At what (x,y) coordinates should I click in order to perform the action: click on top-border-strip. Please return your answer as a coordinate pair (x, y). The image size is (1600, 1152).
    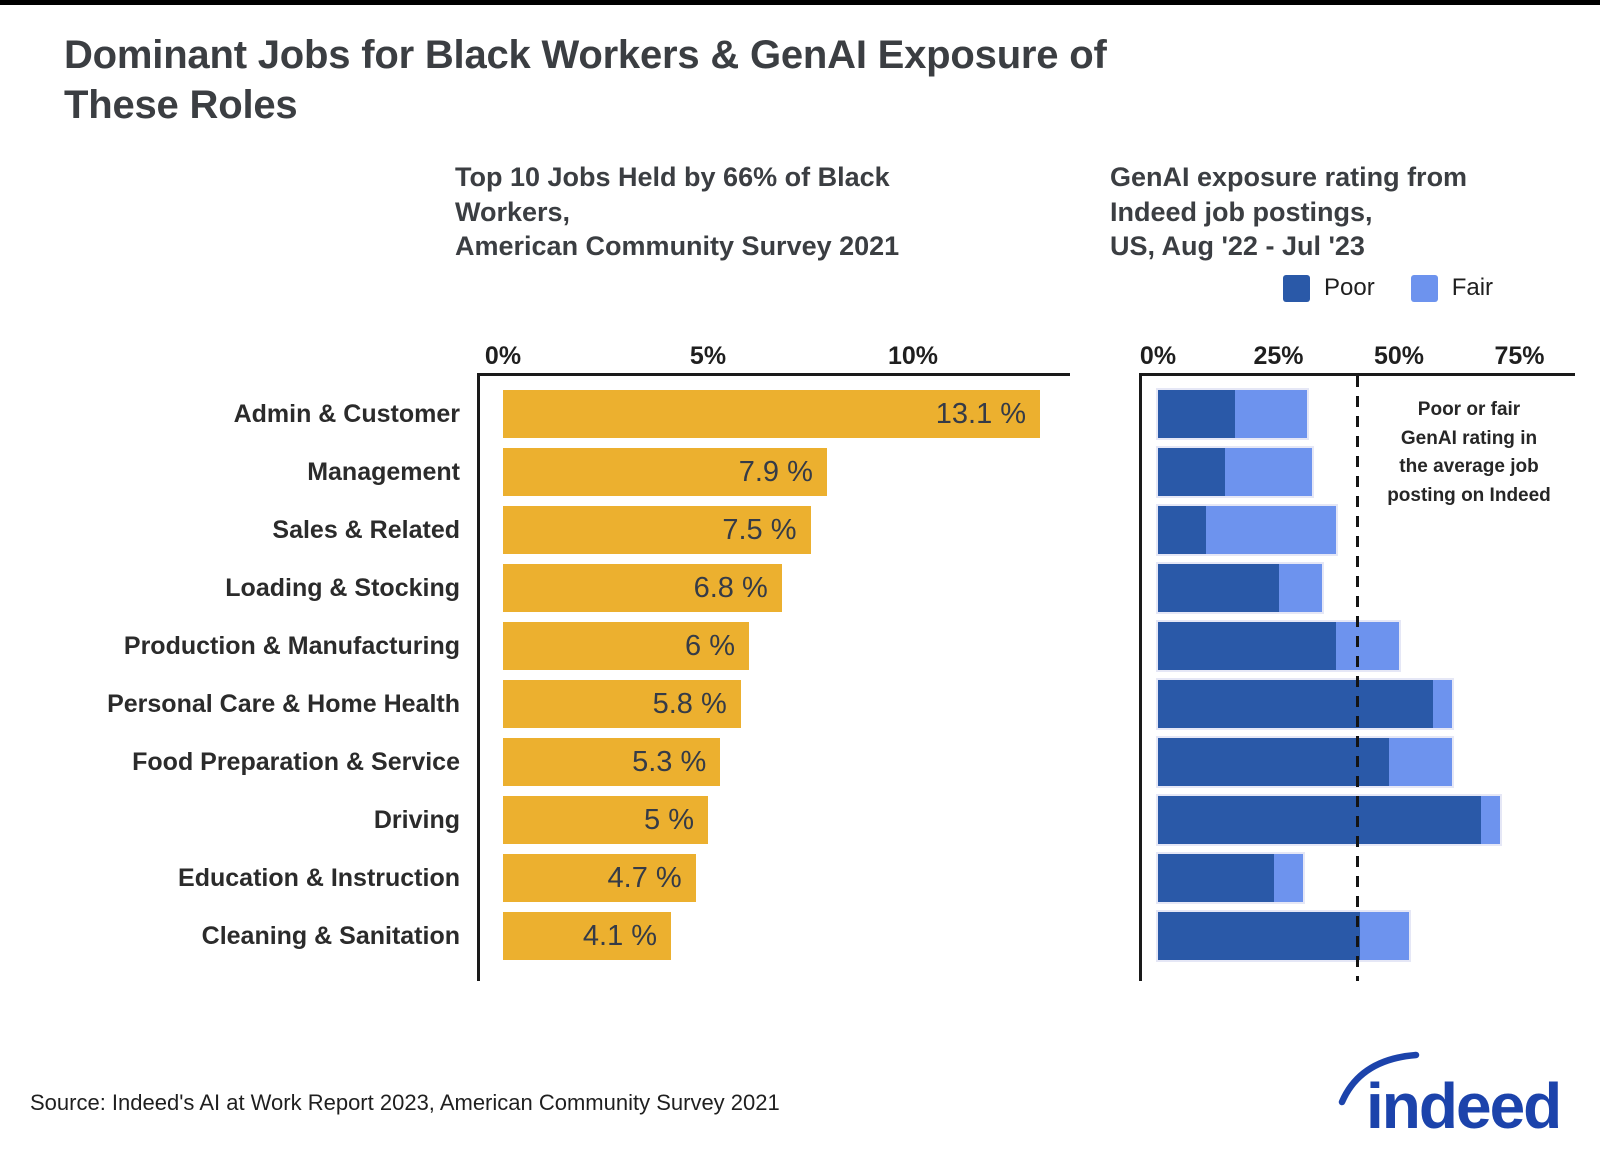
    Looking at the image, I should click on (800, 2).